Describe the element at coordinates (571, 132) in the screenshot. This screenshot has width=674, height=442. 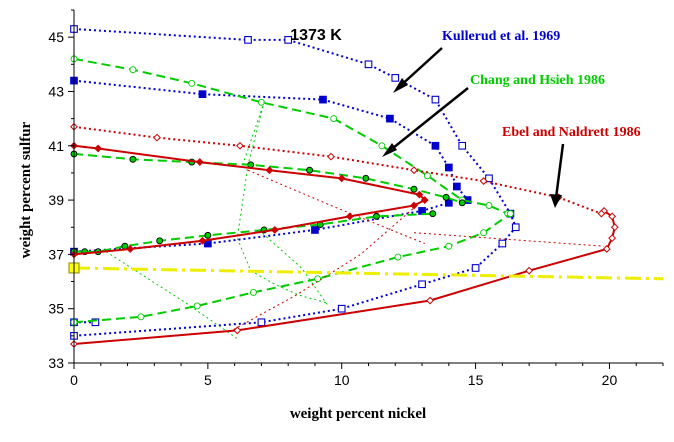
I see `annotation-ebel-naldrett: Ebel and Naldrett 1986` at that location.